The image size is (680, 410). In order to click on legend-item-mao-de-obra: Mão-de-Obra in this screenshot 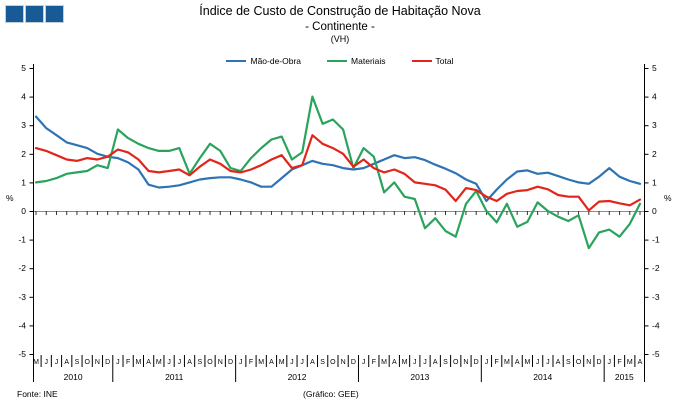, I will do `click(263, 61)`.